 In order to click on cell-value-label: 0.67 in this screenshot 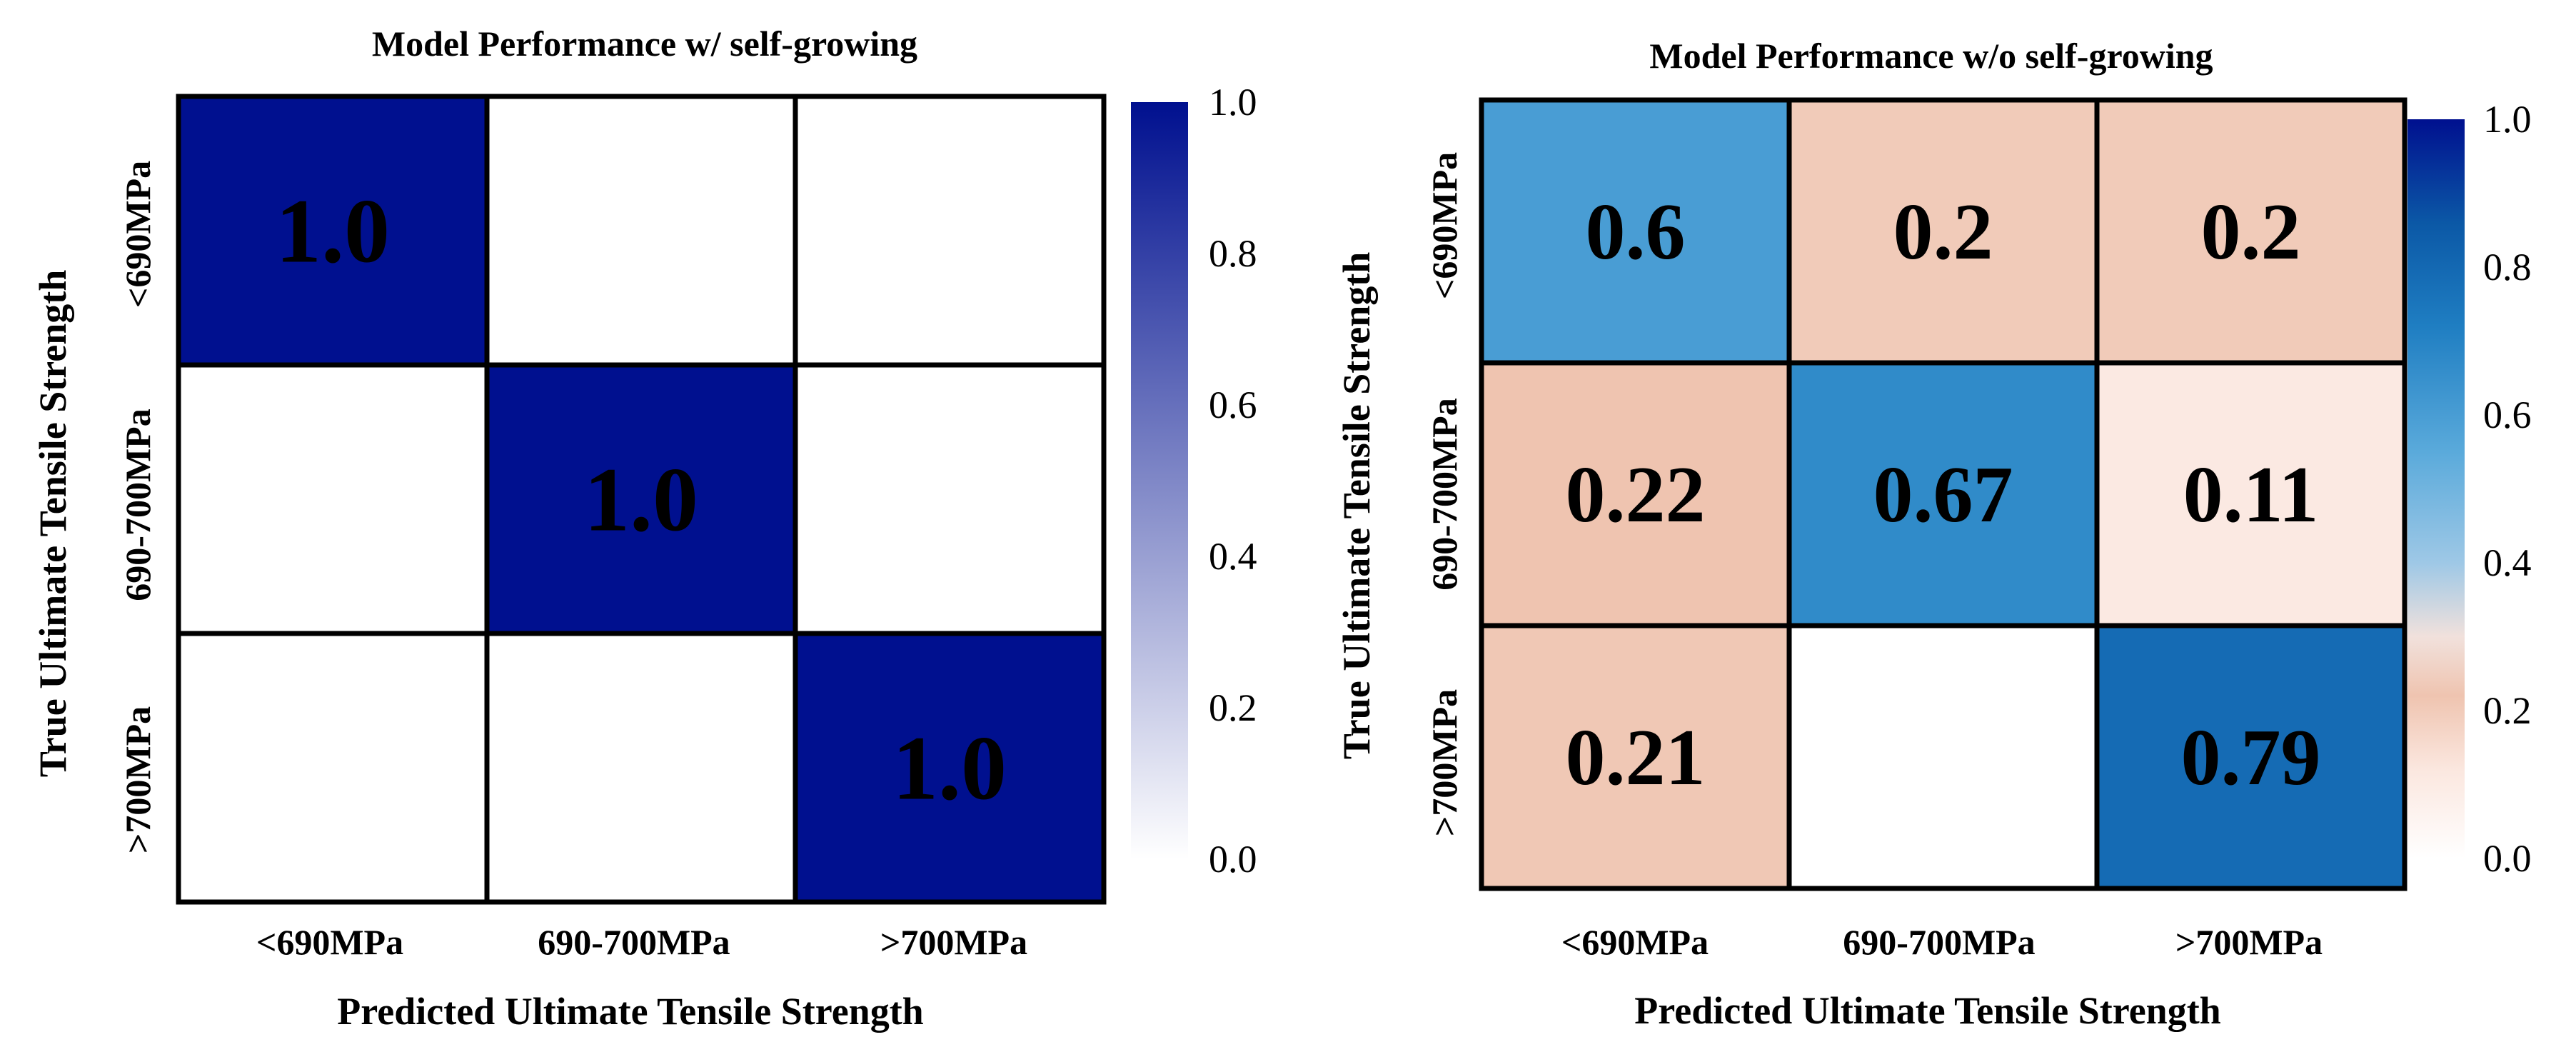, I will do `click(1943, 495)`.